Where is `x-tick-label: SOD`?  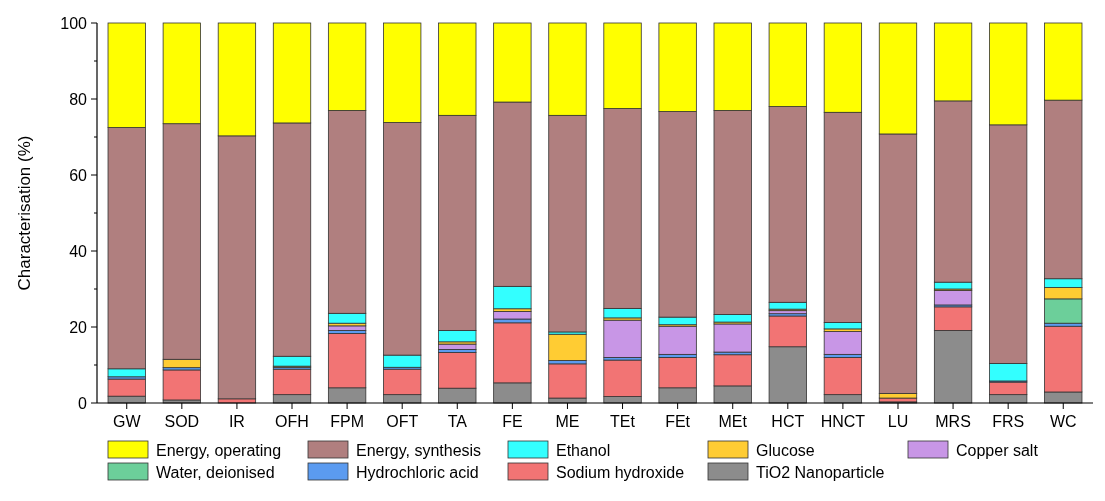 x-tick-label: SOD is located at coordinates (182, 421).